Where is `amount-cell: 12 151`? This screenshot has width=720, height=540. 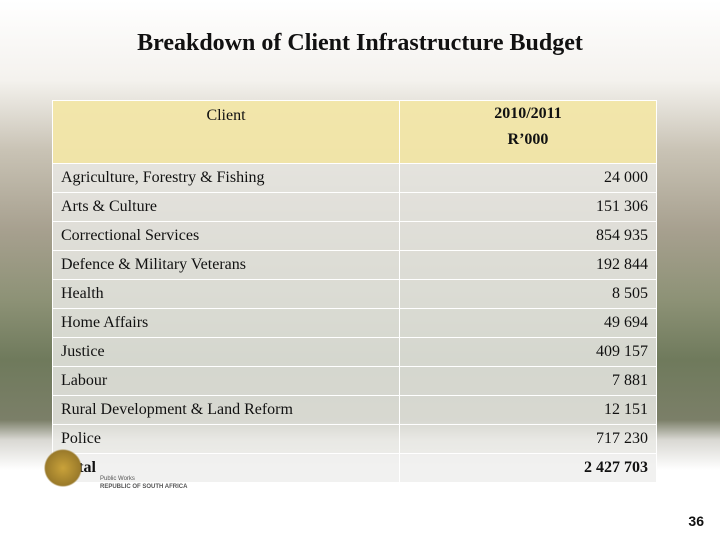
amount-cell: 12 151 is located at coordinates (528, 410).